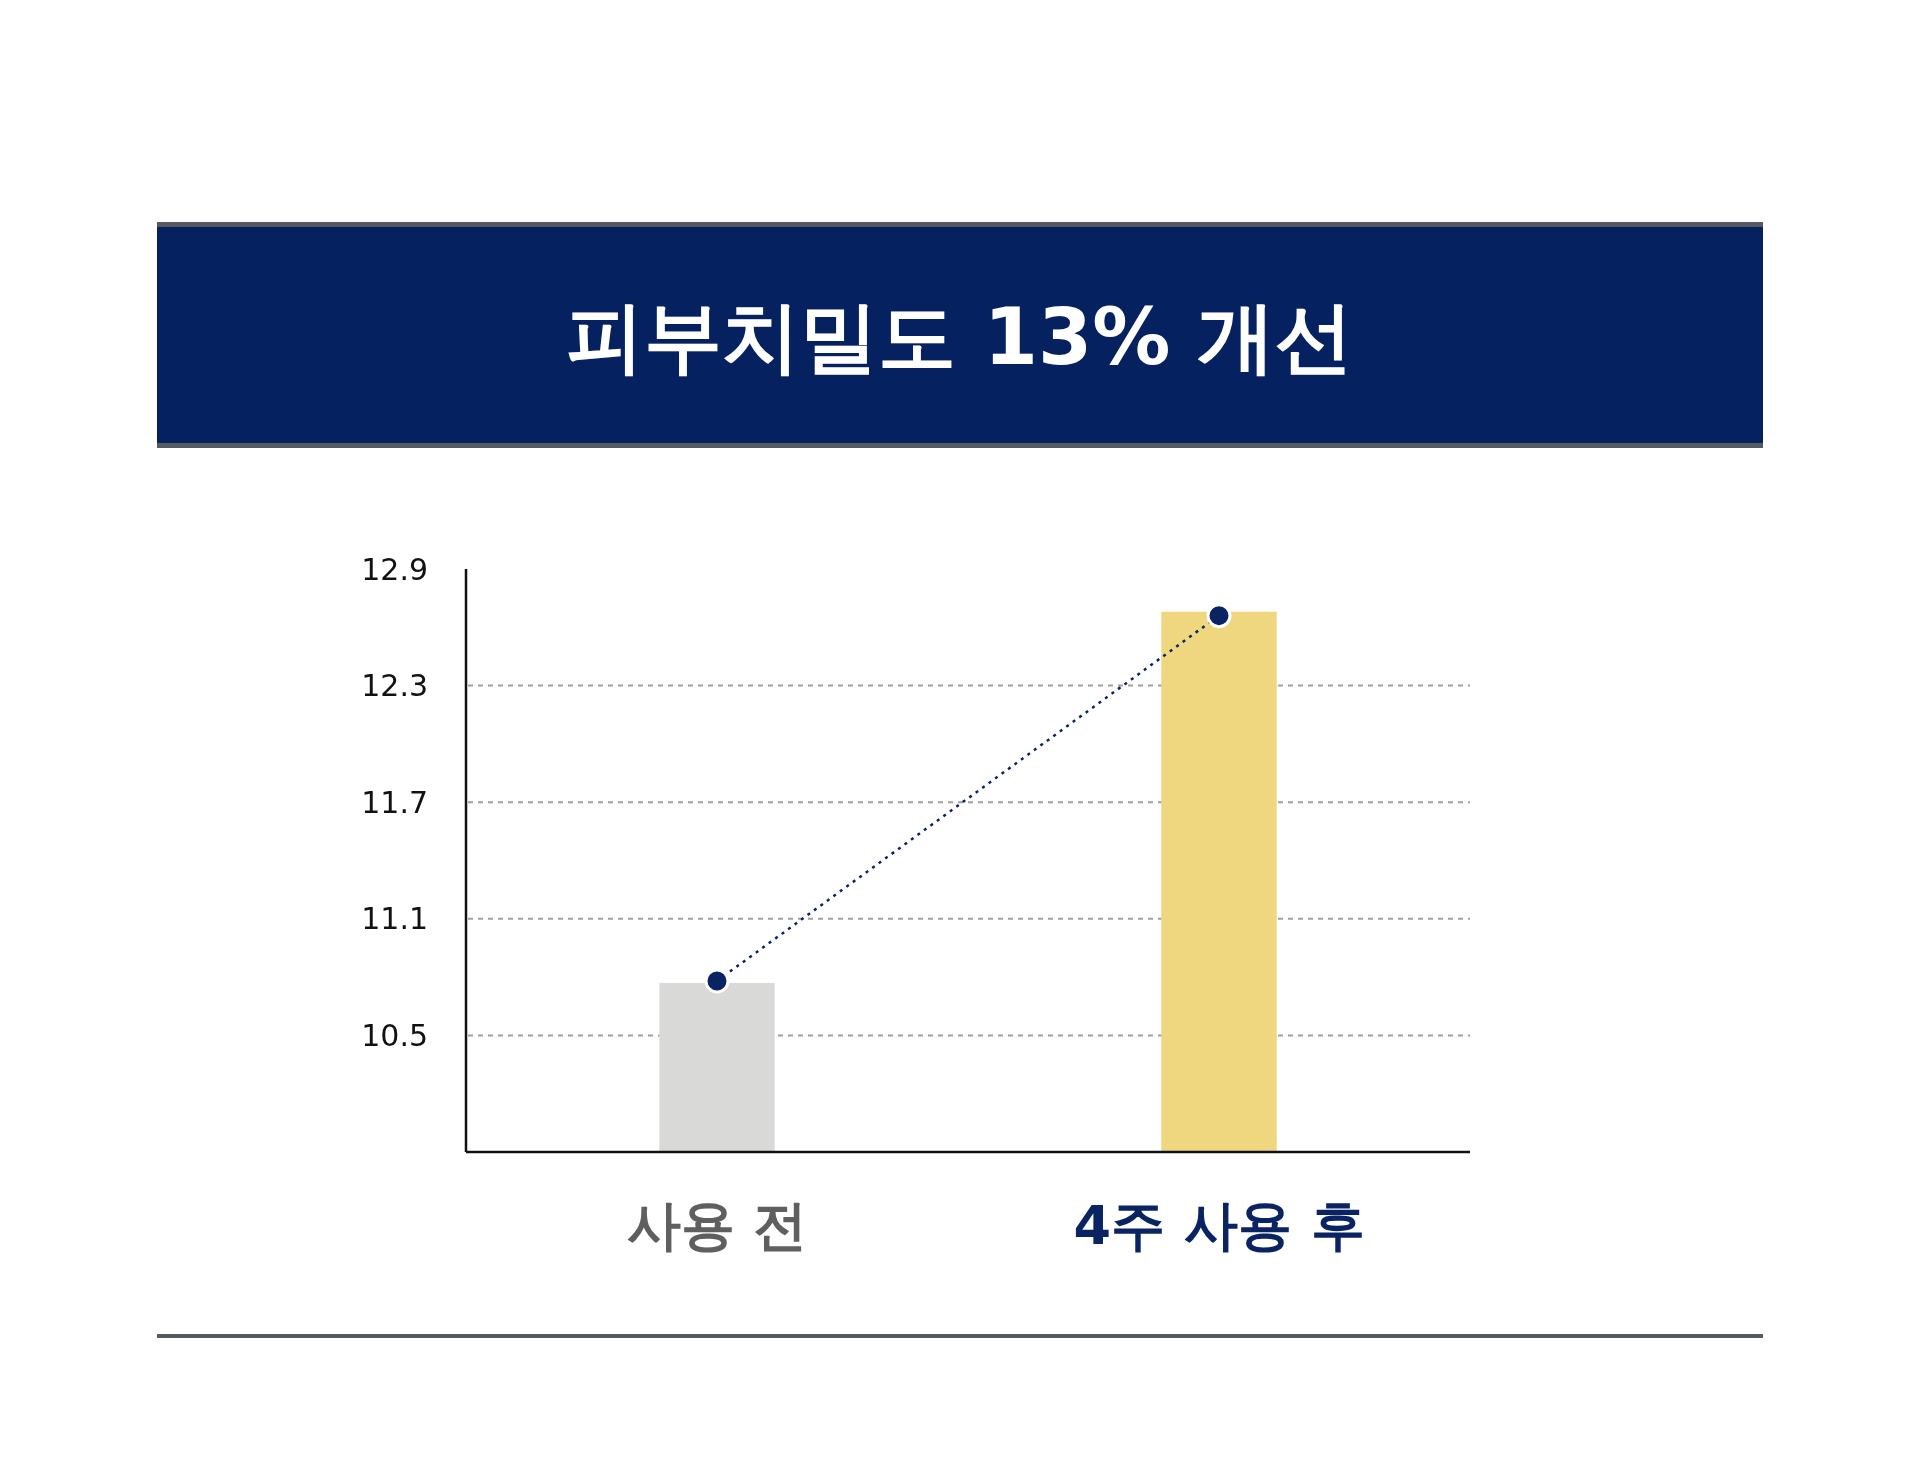  I want to click on y-tick-label: 12.9, so click(394, 569).